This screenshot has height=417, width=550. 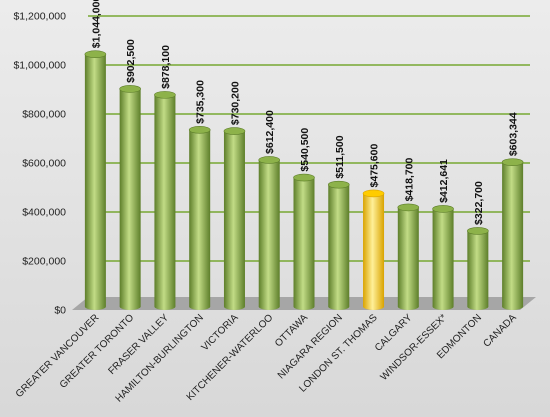 What do you see at coordinates (375, 166) in the screenshot?
I see `data-label: $475,600` at bounding box center [375, 166].